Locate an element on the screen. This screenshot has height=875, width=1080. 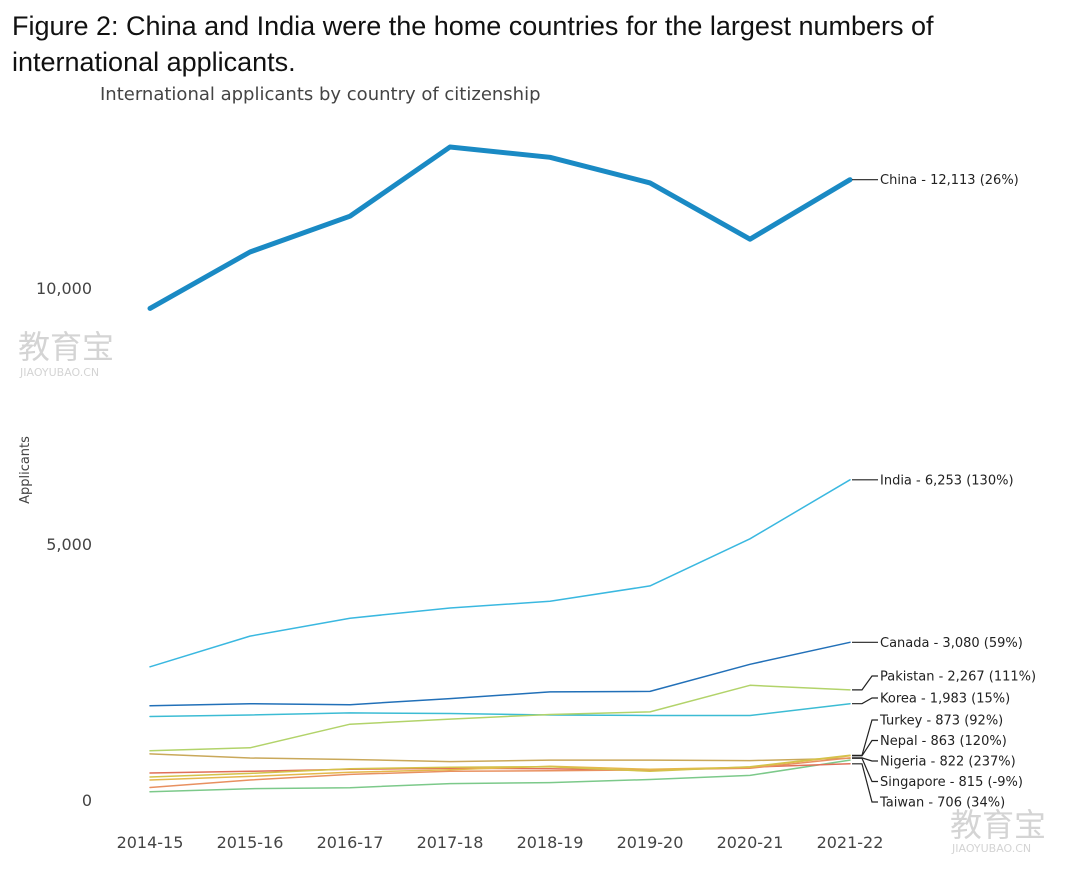
x-tick-label: 2021-22 is located at coordinates (850, 842).